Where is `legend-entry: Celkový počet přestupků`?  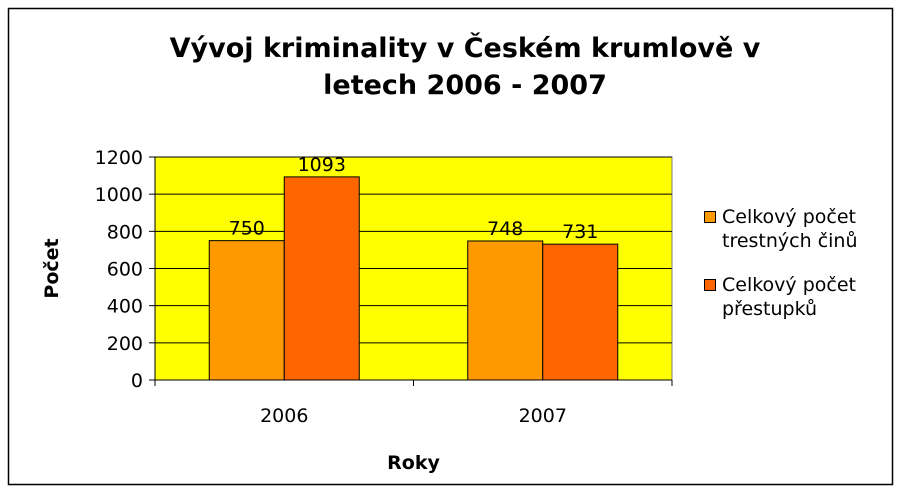
legend-entry: Celkový počet přestupků is located at coordinates (800, 297).